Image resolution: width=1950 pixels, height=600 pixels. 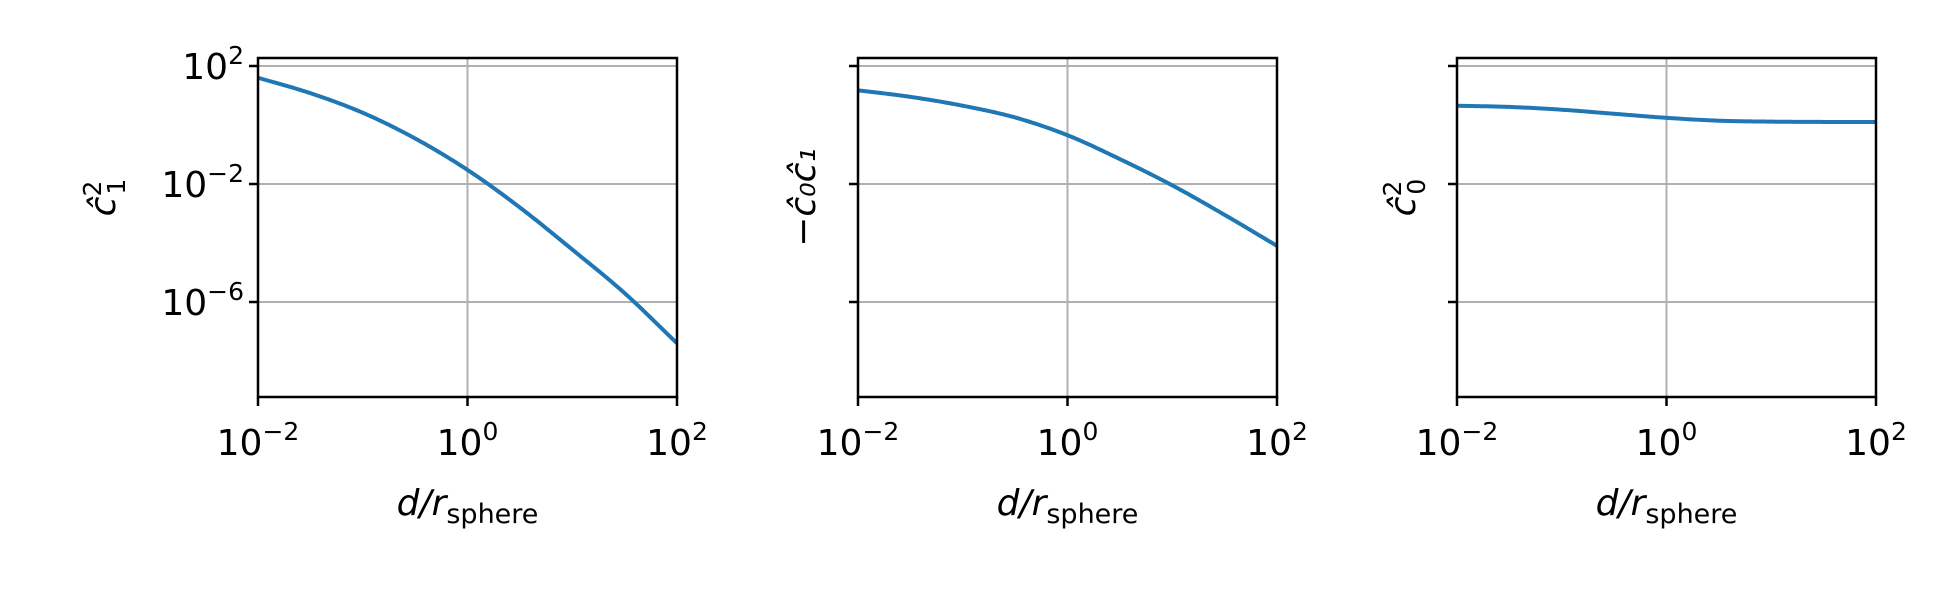 I want to click on y-tick-label: 10⁻⁶, so click(x=202, y=300).